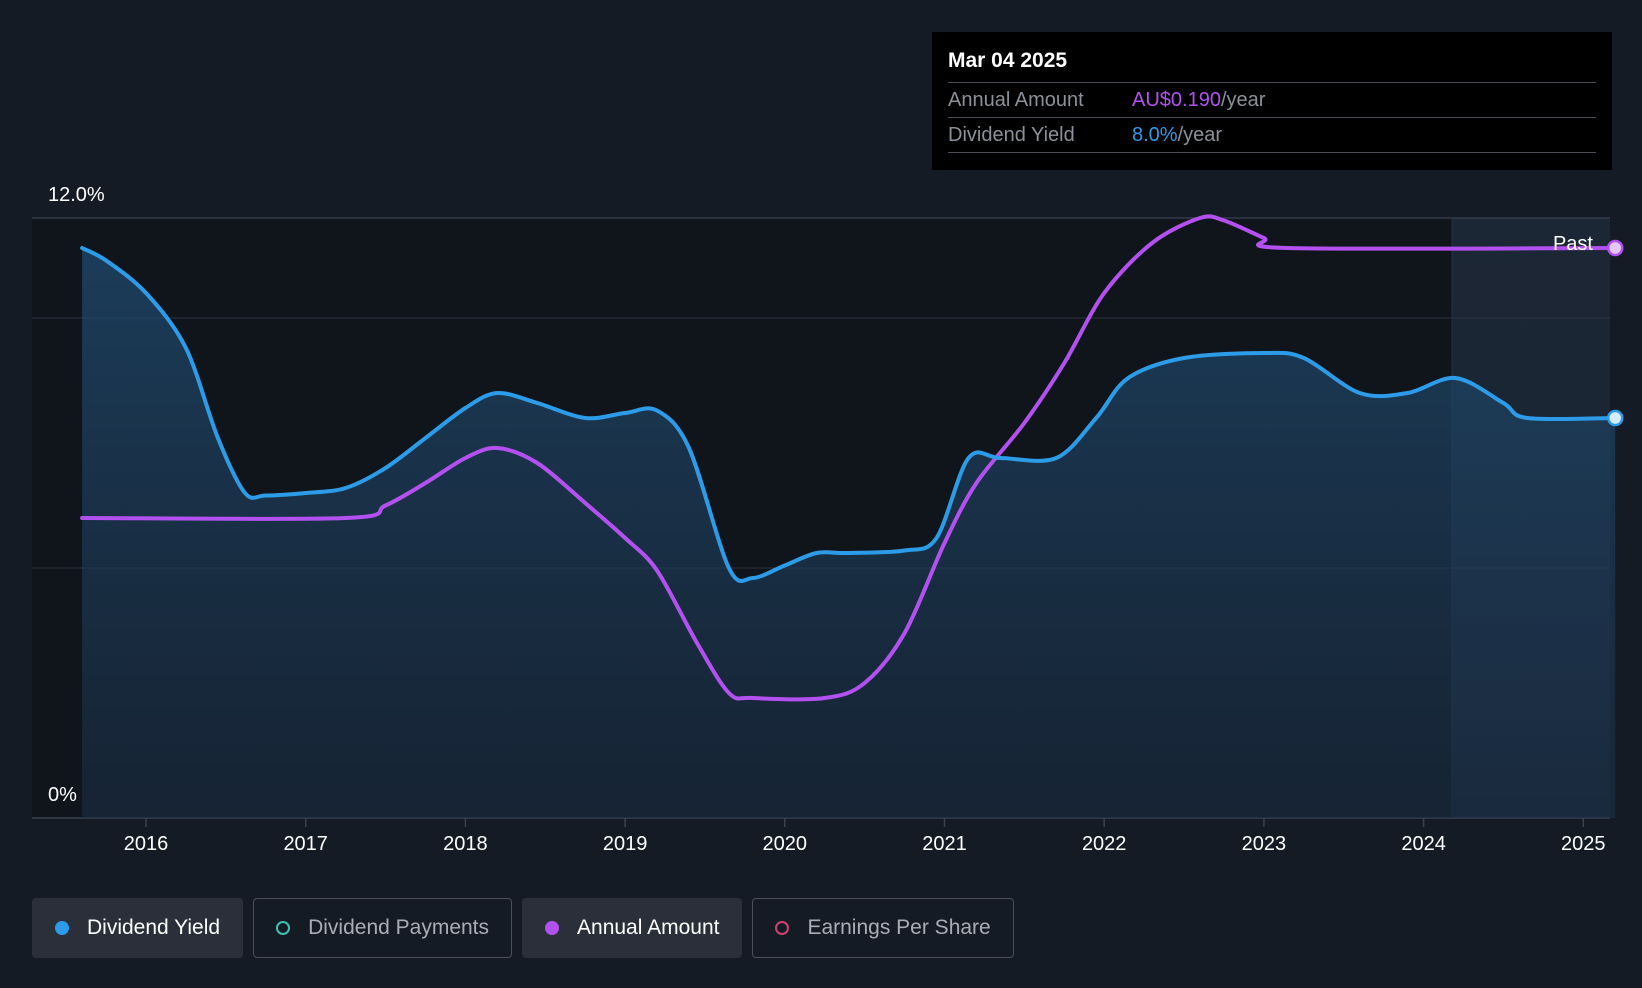 This screenshot has width=1642, height=988. I want to click on x-tick-label: 2023, so click(1264, 844).